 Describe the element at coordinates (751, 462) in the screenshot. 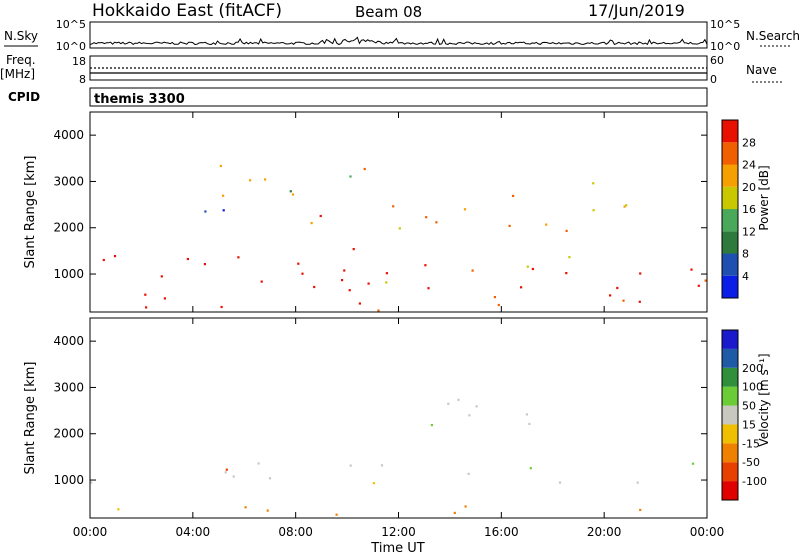

I see `velocity-colorbar-tick-label: -50` at that location.